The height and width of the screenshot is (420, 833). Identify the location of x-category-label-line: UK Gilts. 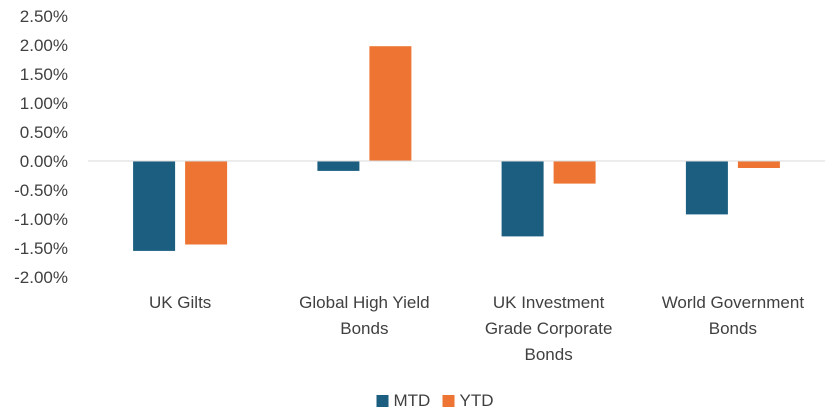
(180, 302).